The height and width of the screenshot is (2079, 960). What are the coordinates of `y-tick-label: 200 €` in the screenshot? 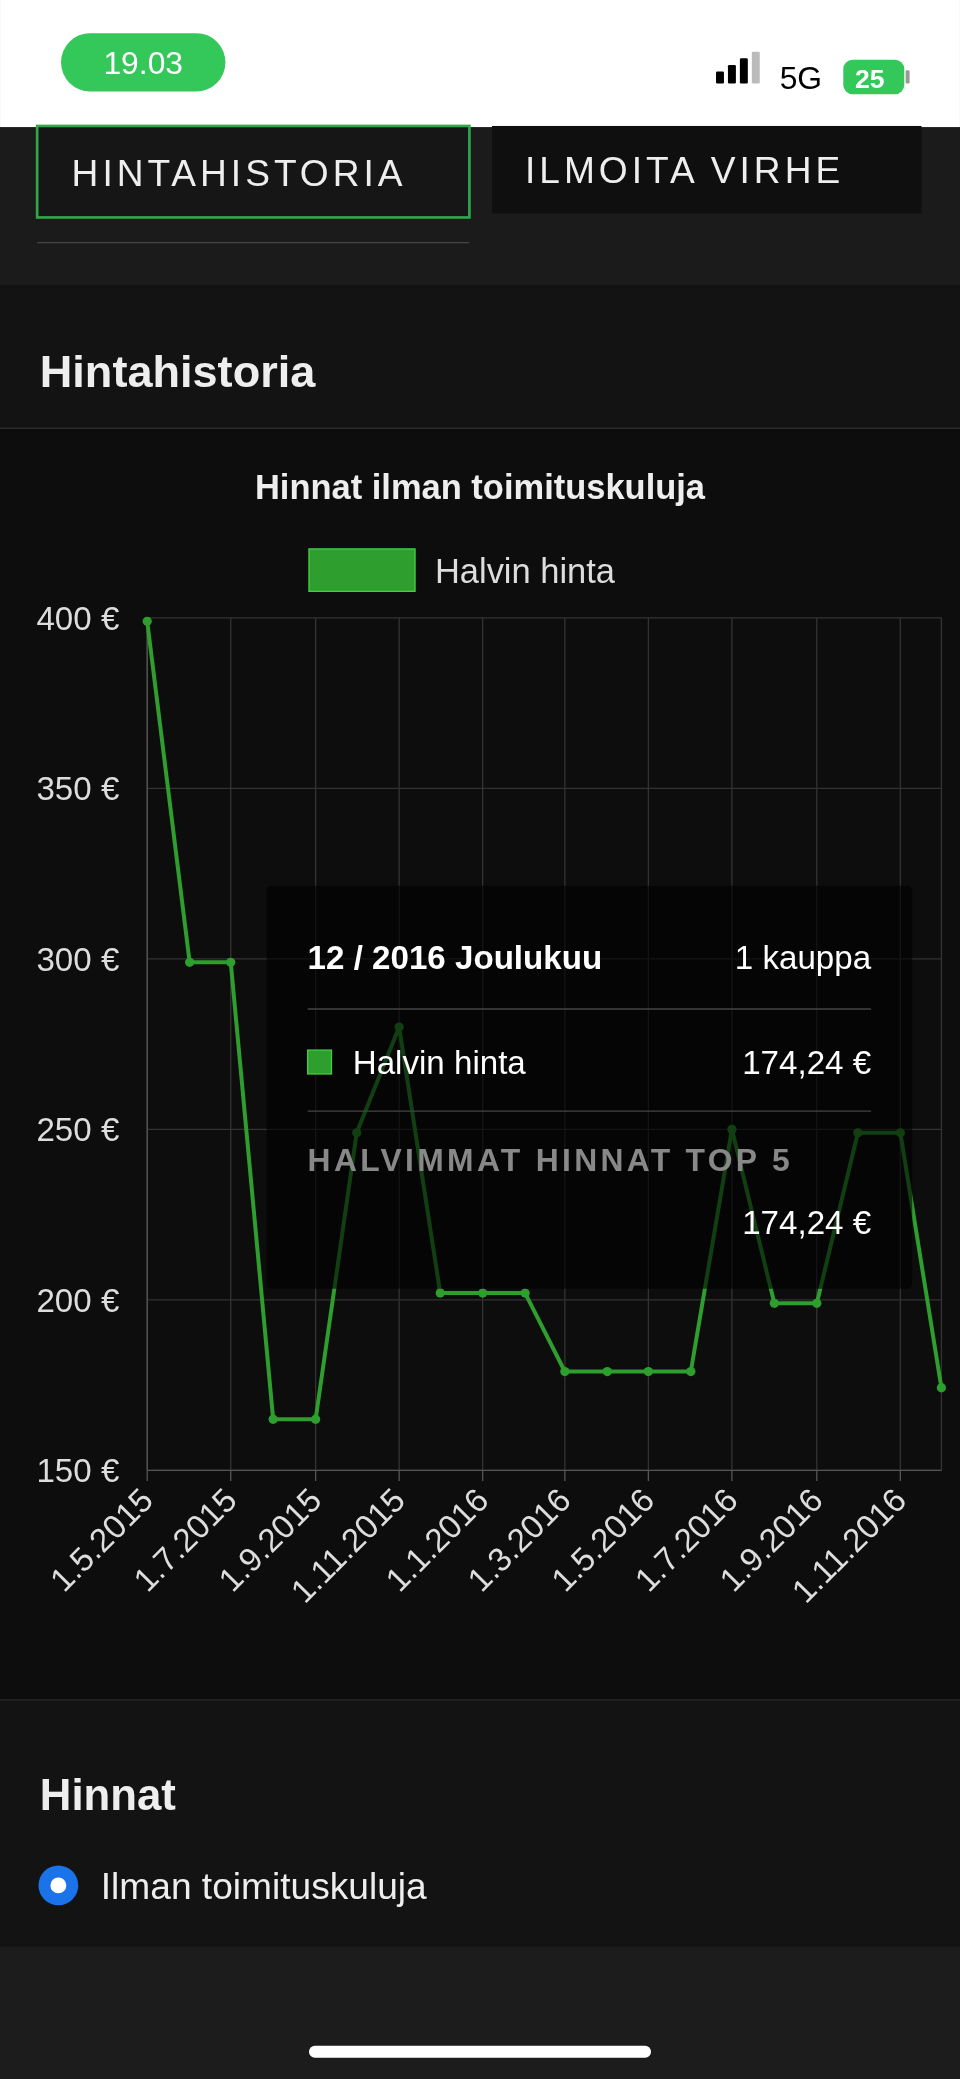 It's located at (78, 1300).